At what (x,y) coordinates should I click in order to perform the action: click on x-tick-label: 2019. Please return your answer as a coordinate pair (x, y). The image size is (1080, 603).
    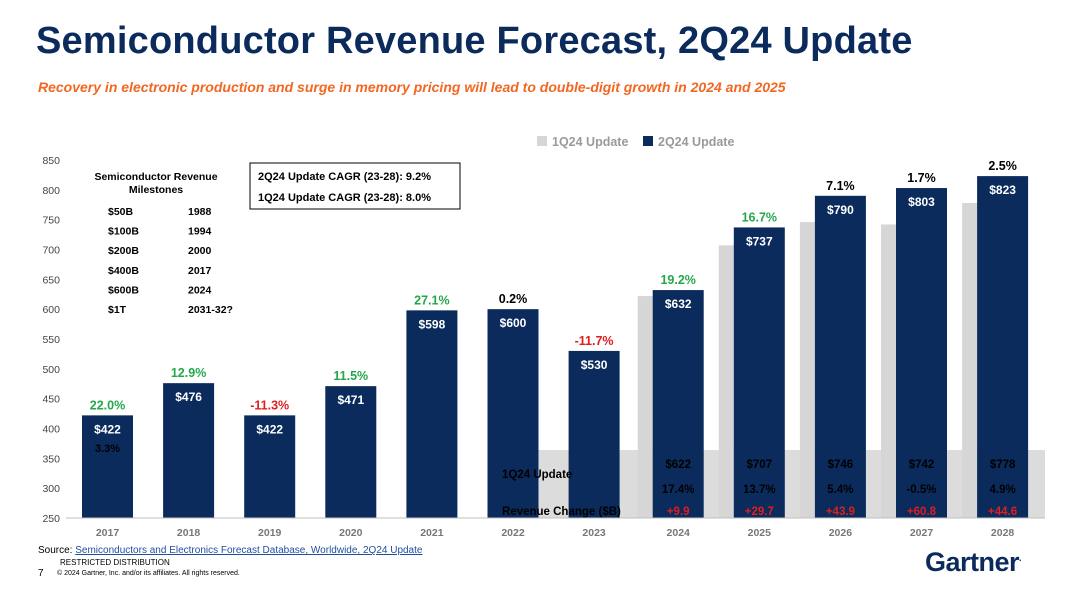
    Looking at the image, I should click on (270, 533).